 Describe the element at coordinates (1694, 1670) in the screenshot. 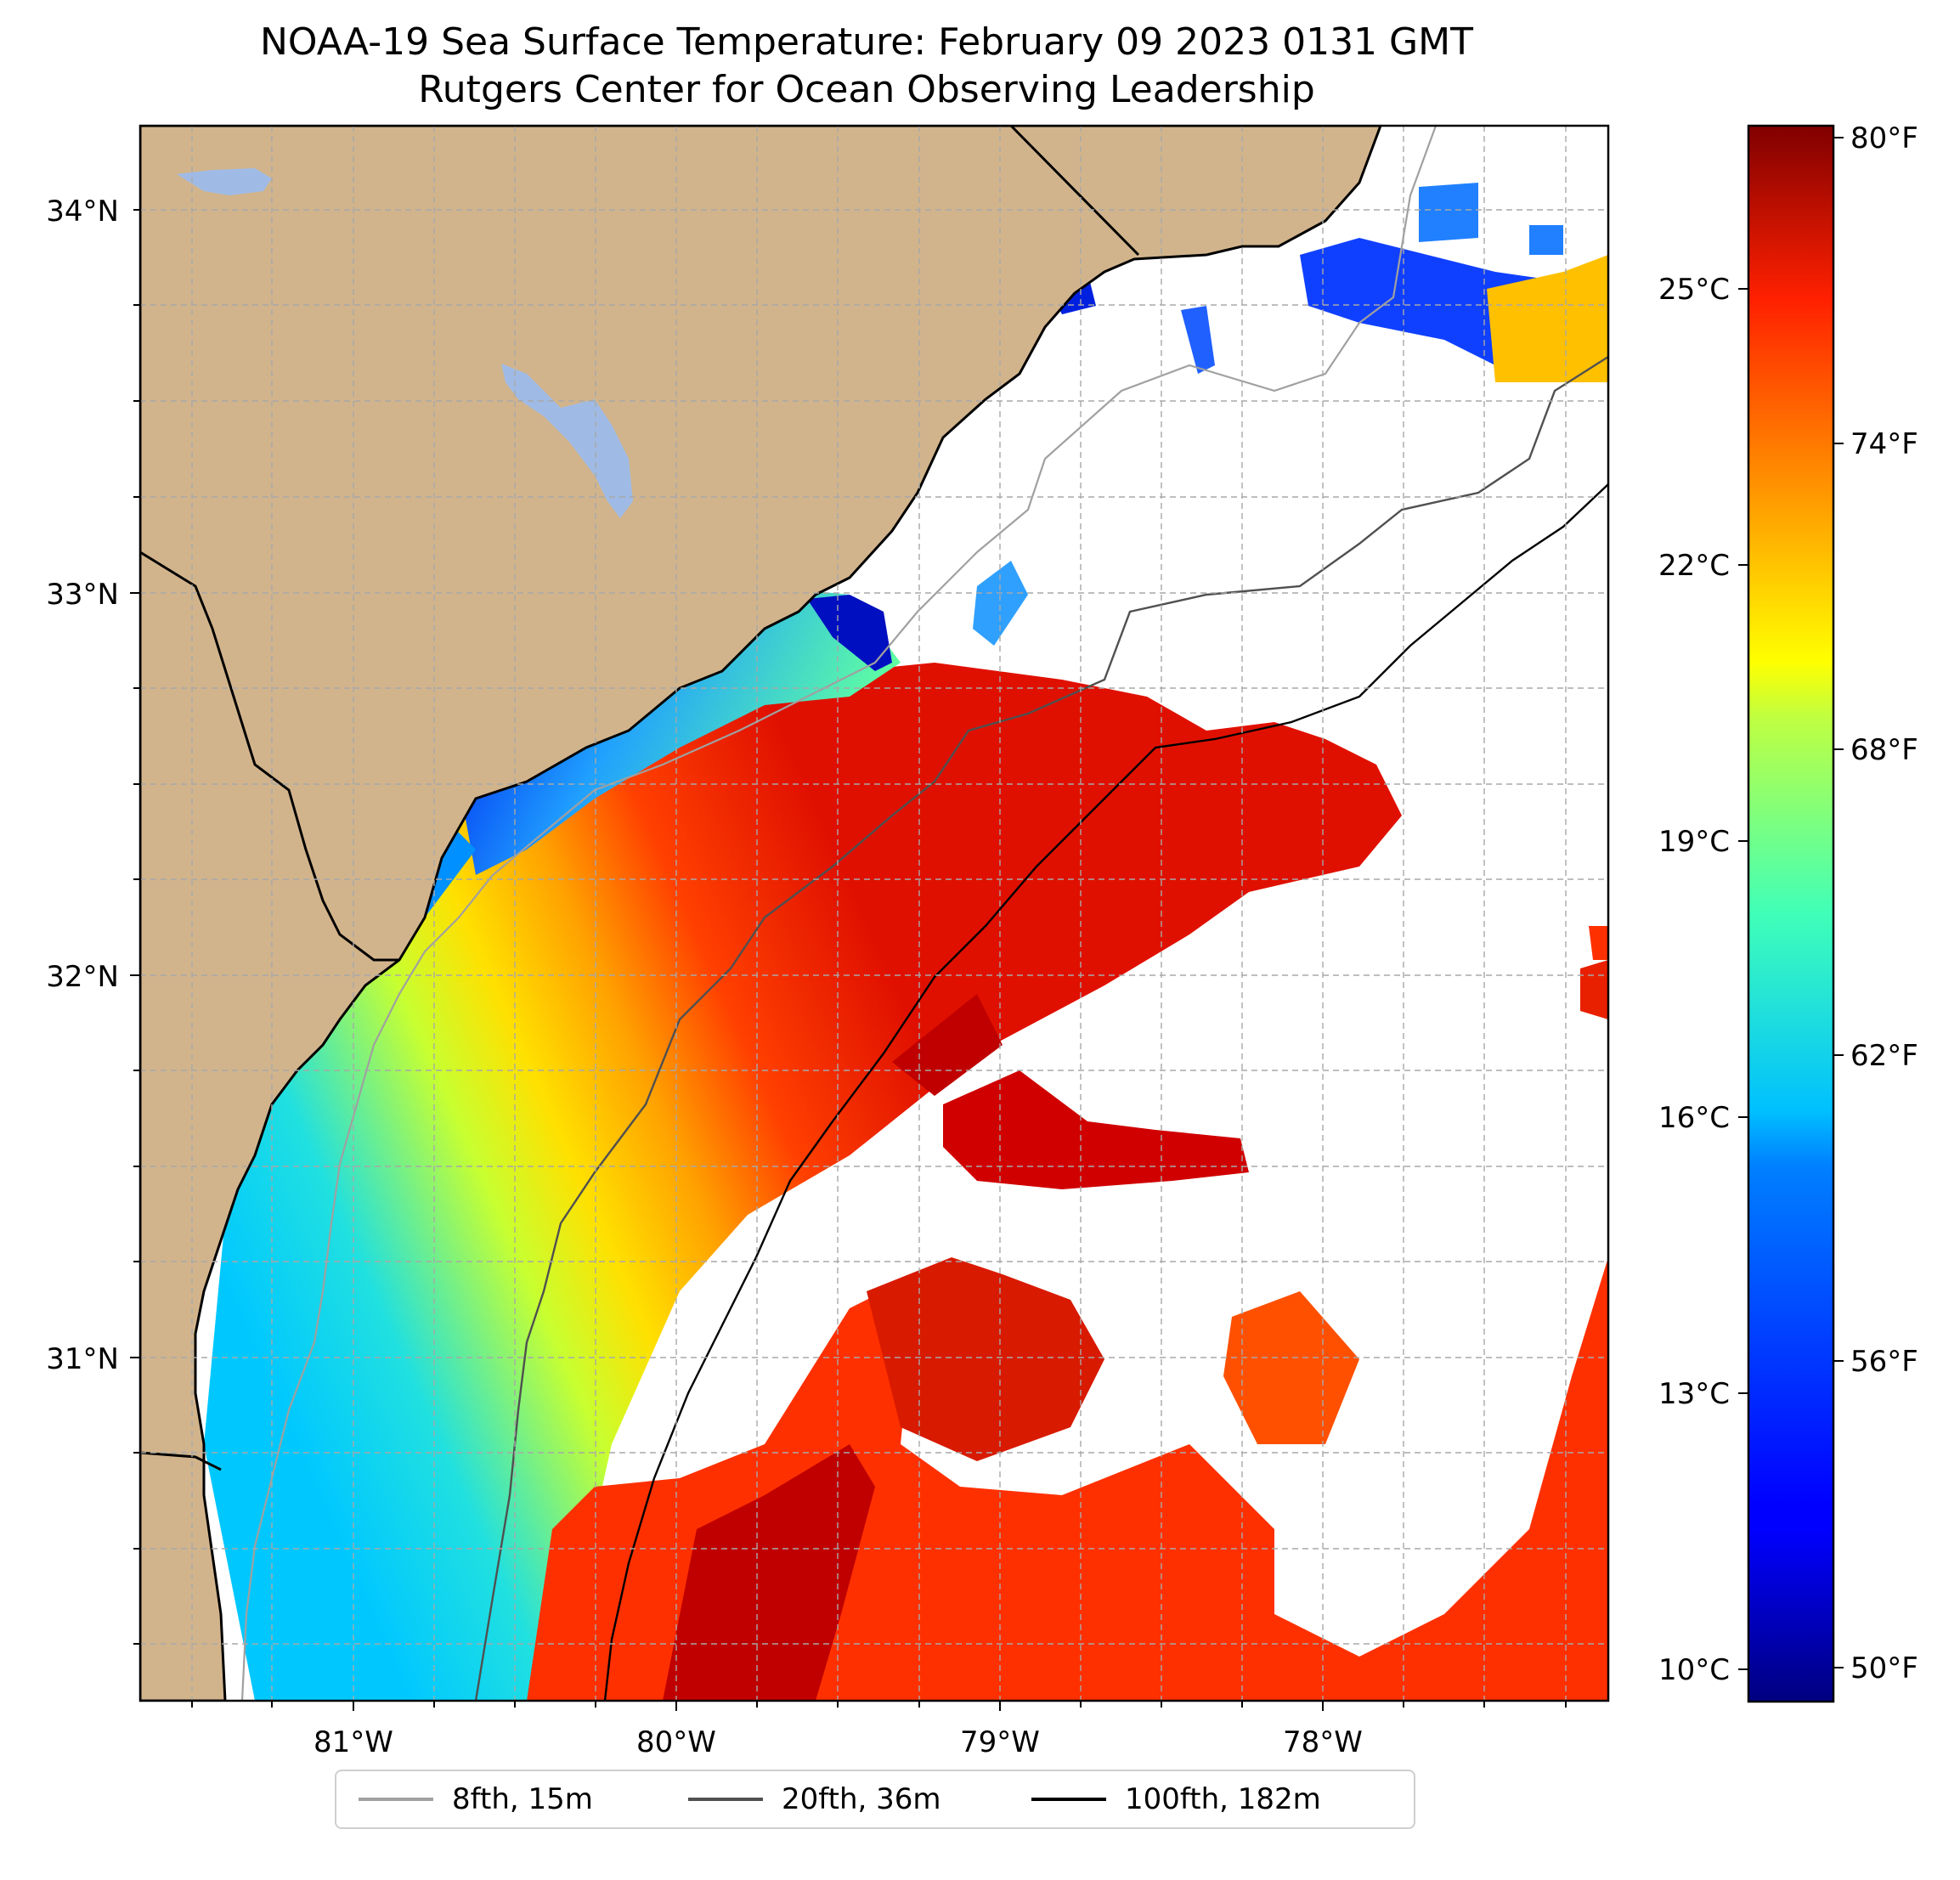

I see `colorbar-label-10c: 10°C` at that location.